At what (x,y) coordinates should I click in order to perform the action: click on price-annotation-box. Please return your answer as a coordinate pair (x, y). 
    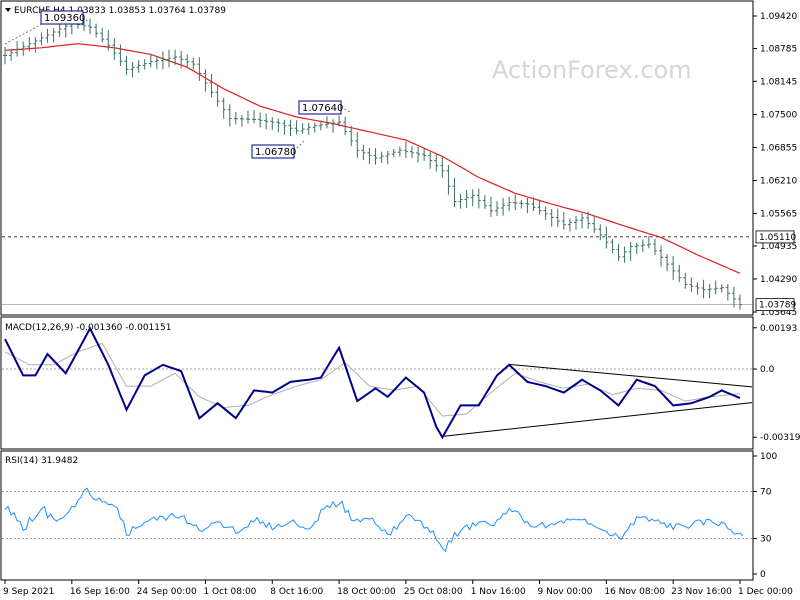
    Looking at the image, I should click on (320, 107).